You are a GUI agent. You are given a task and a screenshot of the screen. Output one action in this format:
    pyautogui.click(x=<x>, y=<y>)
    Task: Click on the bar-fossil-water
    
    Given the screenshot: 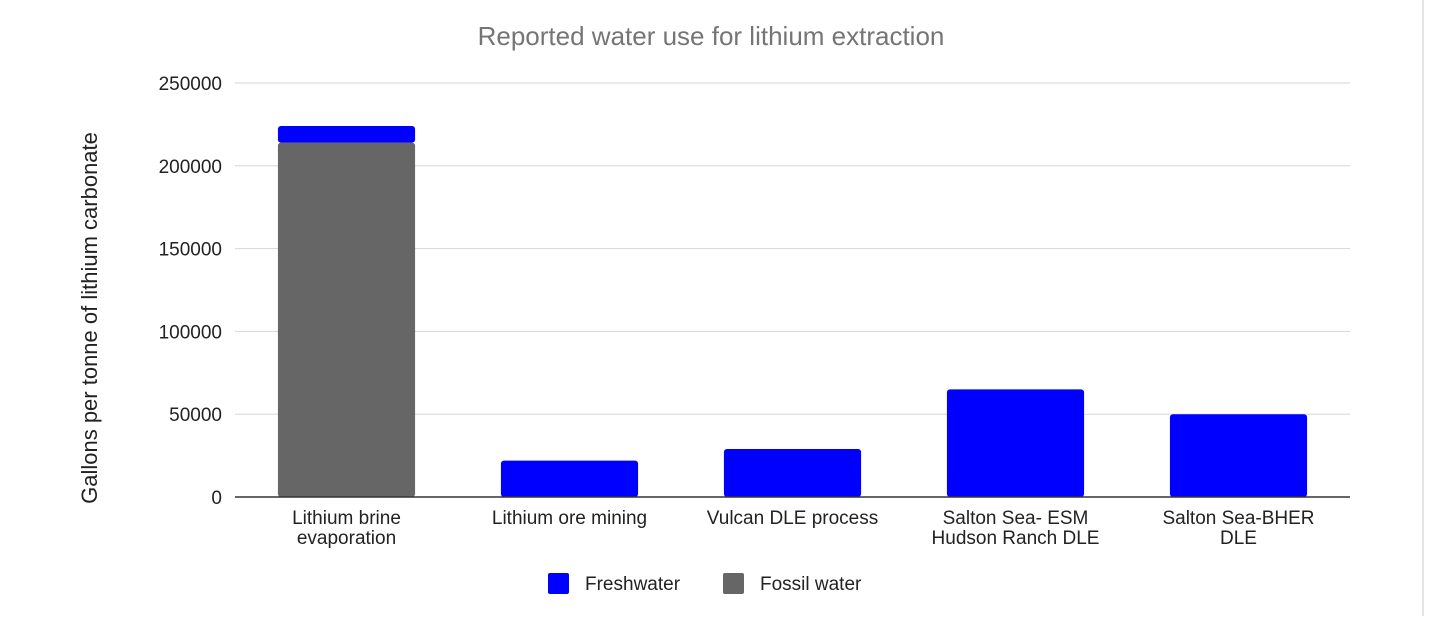 What is the action you would take?
    pyautogui.click(x=346, y=319)
    